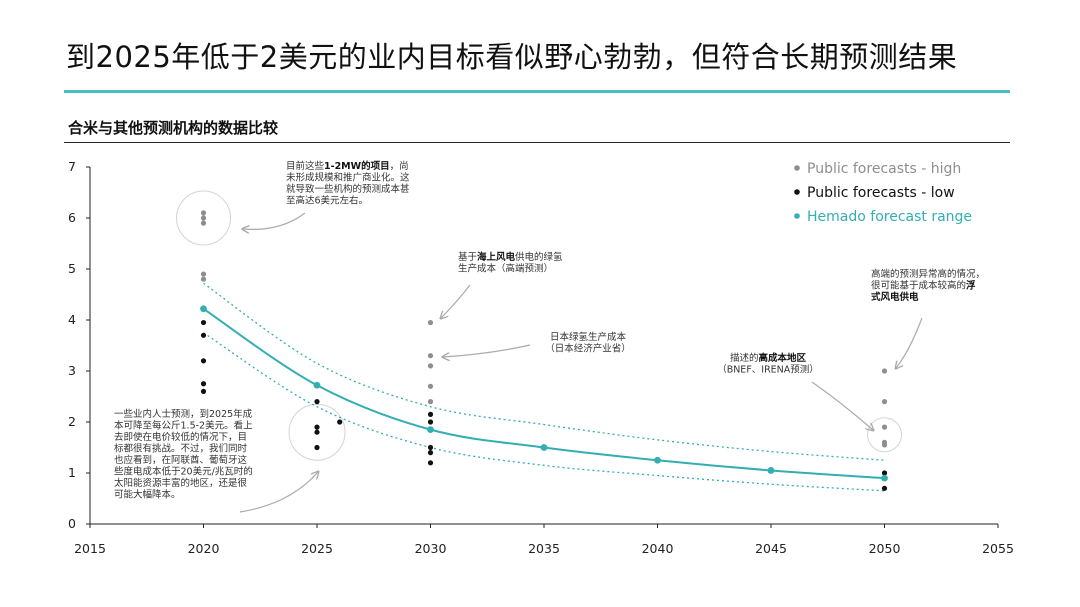 The image size is (1080, 607). I want to click on annotation-segment: 未形成规模和推广商业化。这, so click(348, 178).